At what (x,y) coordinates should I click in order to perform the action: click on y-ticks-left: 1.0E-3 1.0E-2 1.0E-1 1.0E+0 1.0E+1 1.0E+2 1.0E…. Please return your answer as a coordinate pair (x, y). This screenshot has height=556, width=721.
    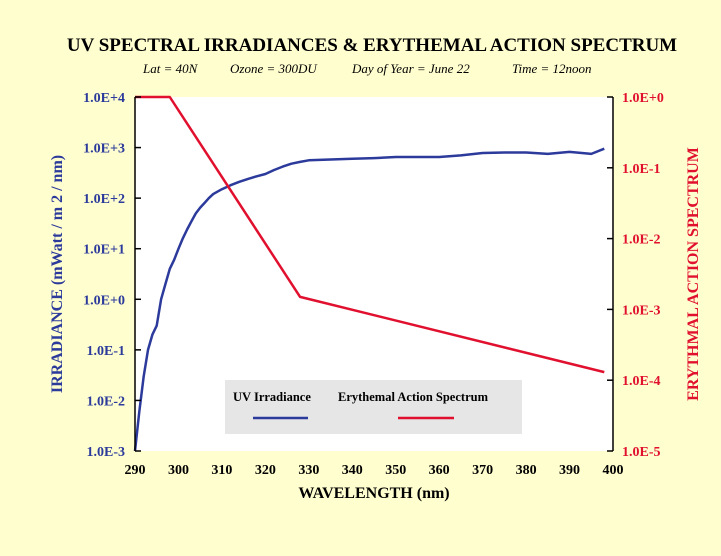
    Looking at the image, I should click on (112, 275).